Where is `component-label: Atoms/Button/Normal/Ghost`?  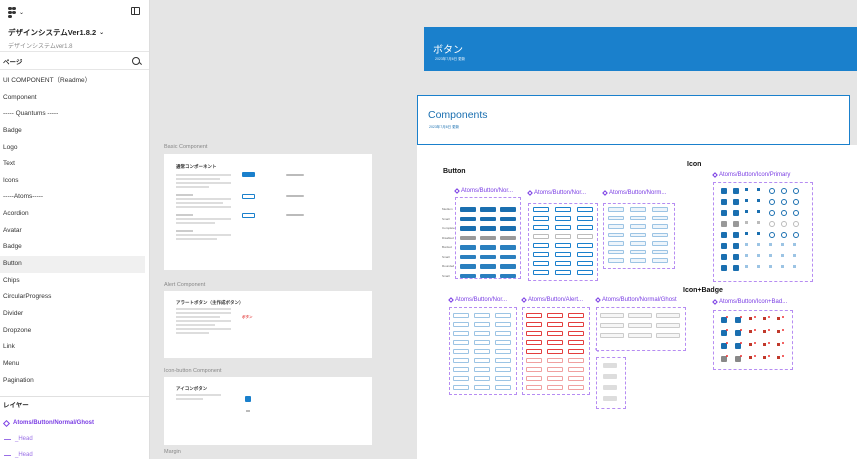 component-label: Atoms/Button/Normal/Ghost is located at coordinates (636, 300).